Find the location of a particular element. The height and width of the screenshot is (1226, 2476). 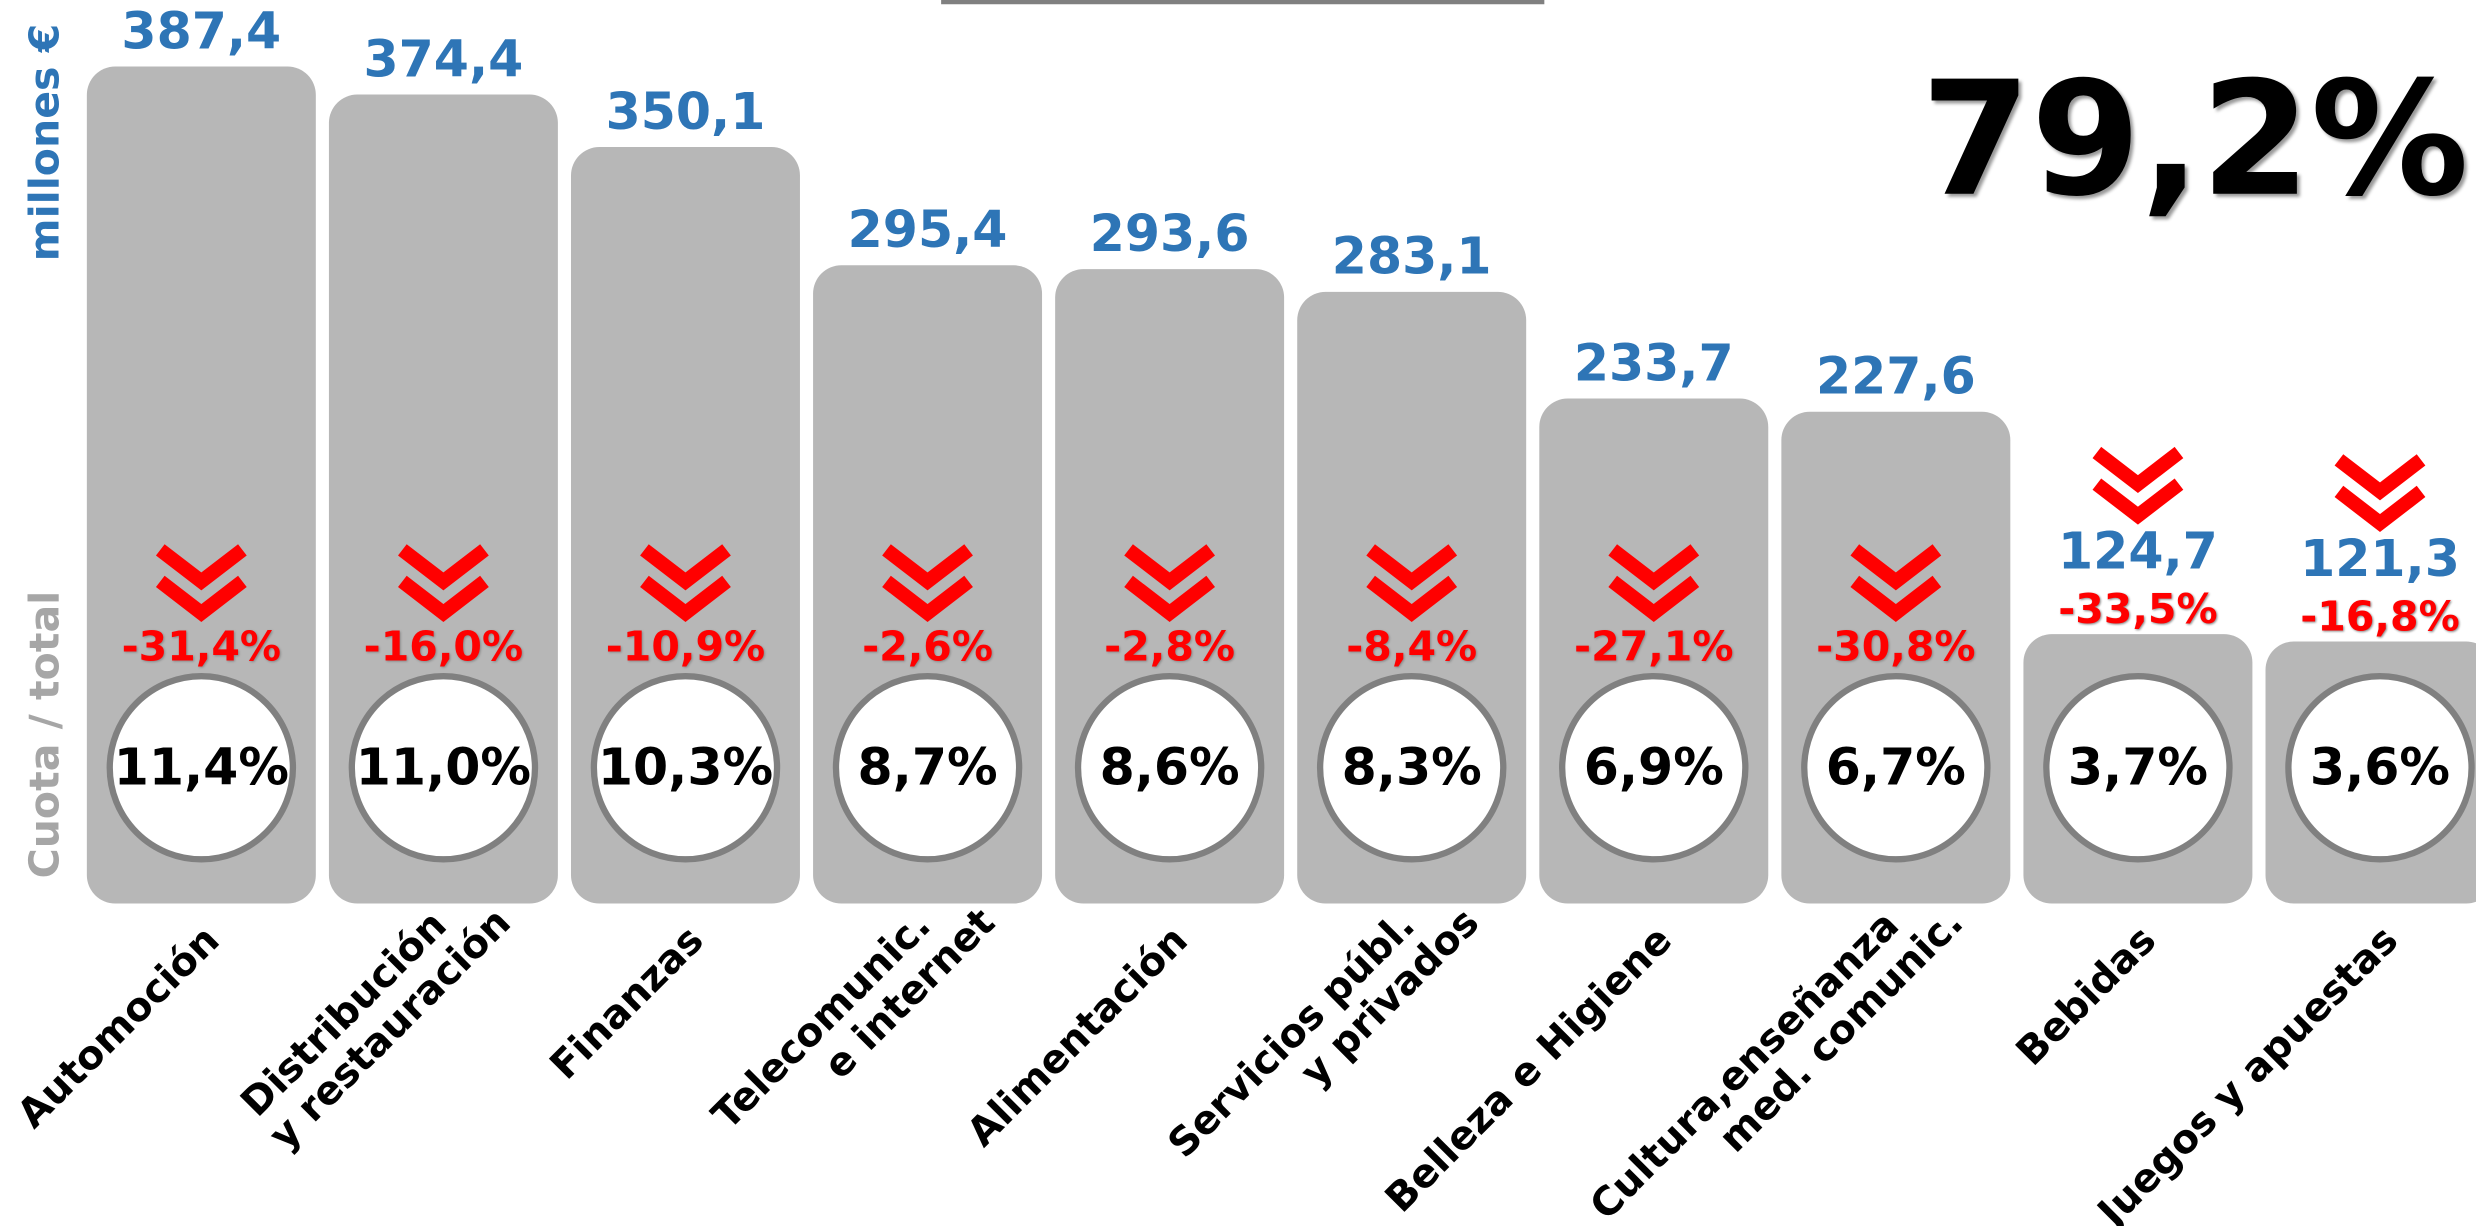

share-label: 3,6% is located at coordinates (2380, 766).